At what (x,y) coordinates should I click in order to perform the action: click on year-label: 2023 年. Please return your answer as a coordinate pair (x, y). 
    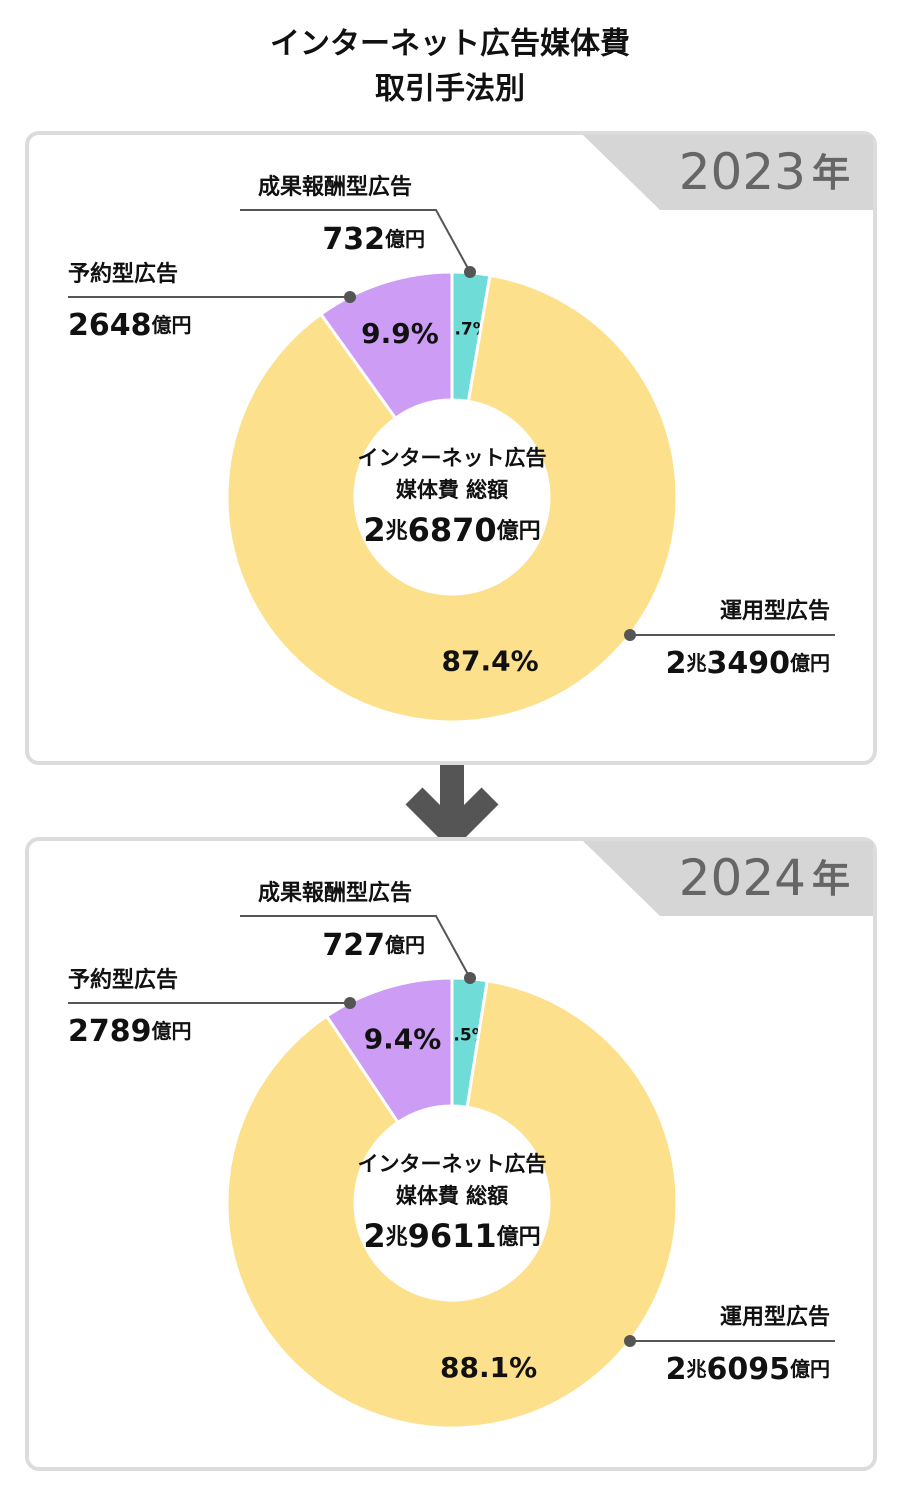
    Looking at the image, I should click on (764, 172).